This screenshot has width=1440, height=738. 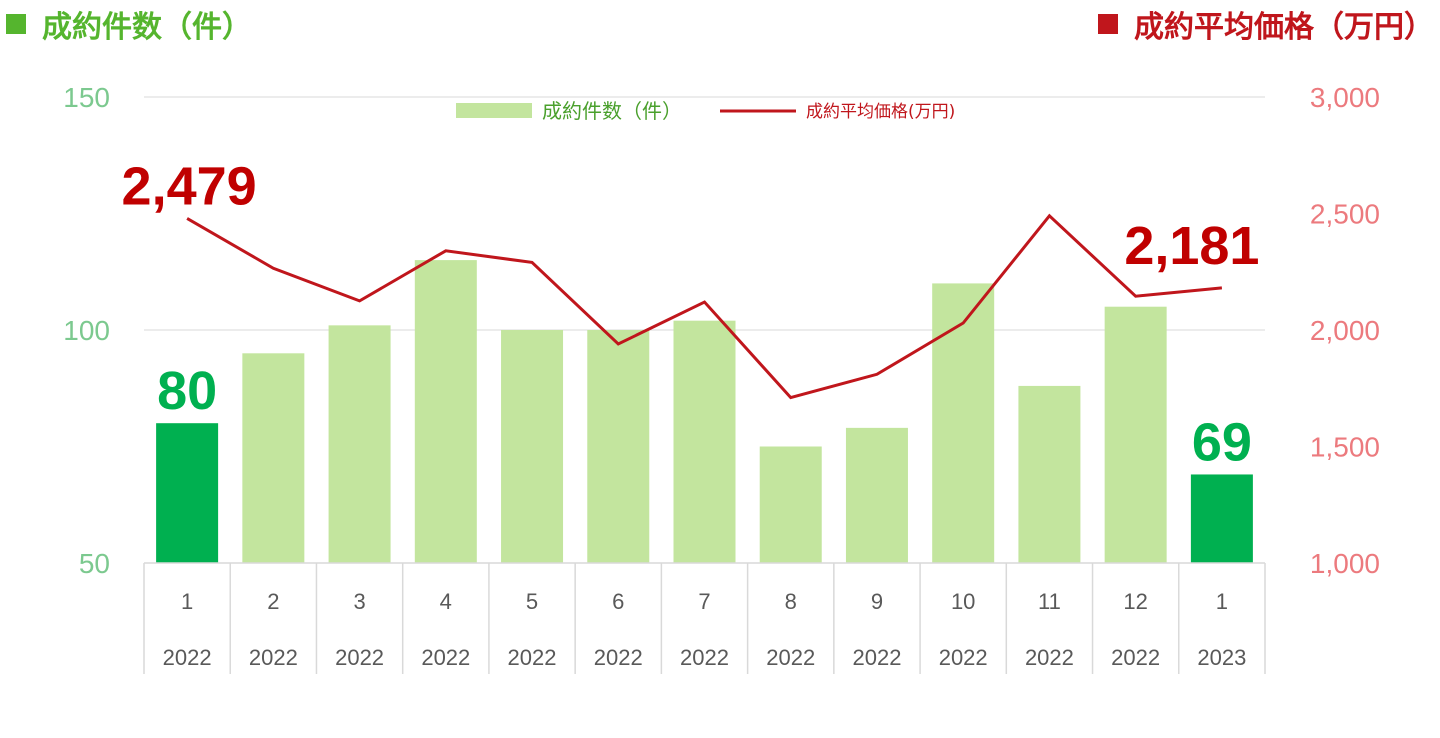 I want to click on bar-legend-square-icon, so click(x=16, y=24).